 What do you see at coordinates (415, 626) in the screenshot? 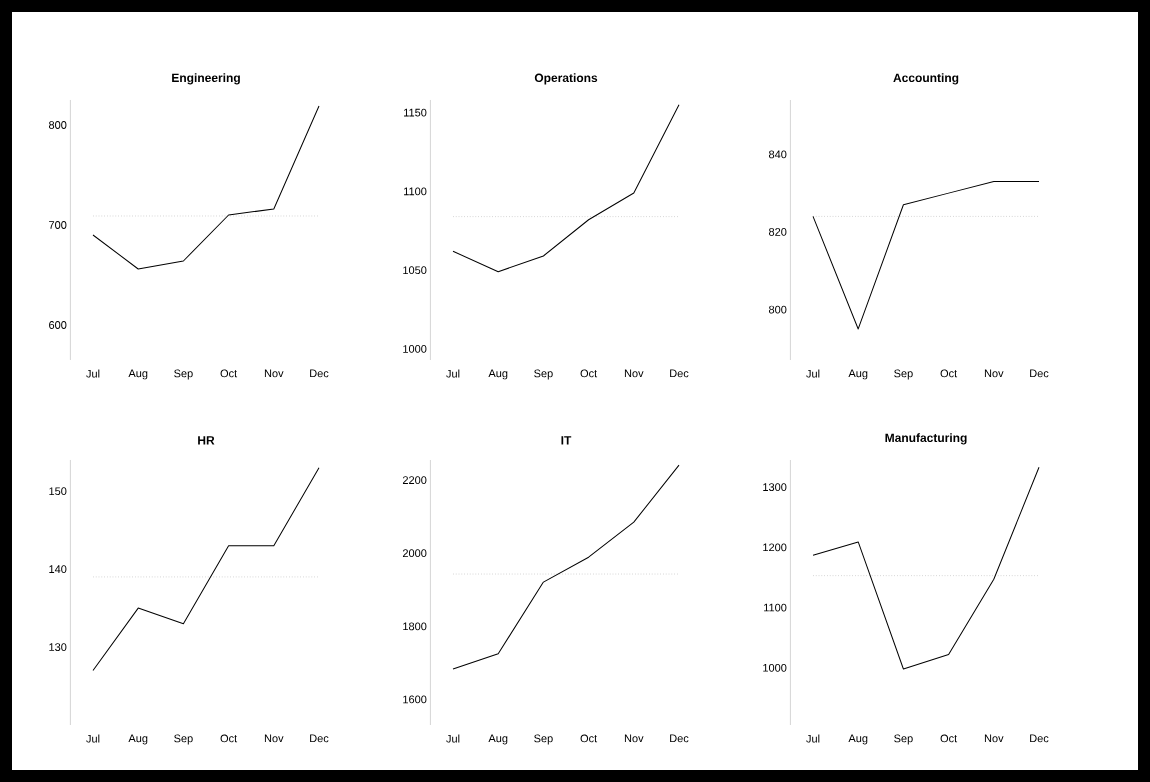
I see `y-tick-label: 1800` at bounding box center [415, 626].